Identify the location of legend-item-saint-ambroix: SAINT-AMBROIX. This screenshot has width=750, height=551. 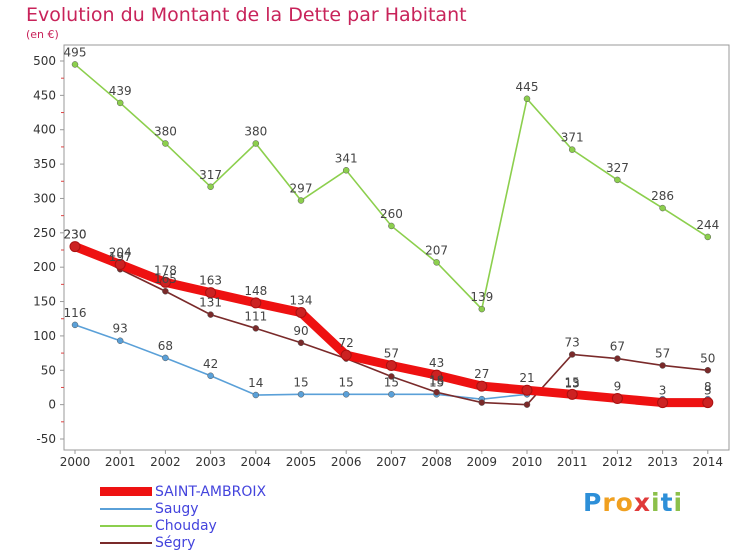
(183, 491).